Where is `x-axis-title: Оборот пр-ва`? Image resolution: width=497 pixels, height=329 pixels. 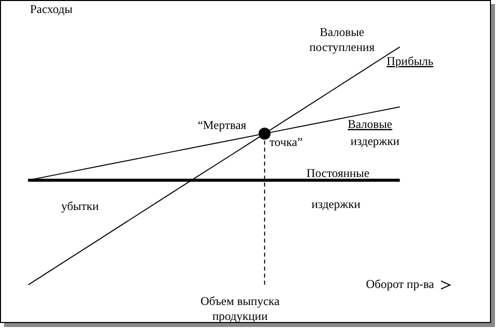 x-axis-title: Оборот пр-ва is located at coordinates (400, 284).